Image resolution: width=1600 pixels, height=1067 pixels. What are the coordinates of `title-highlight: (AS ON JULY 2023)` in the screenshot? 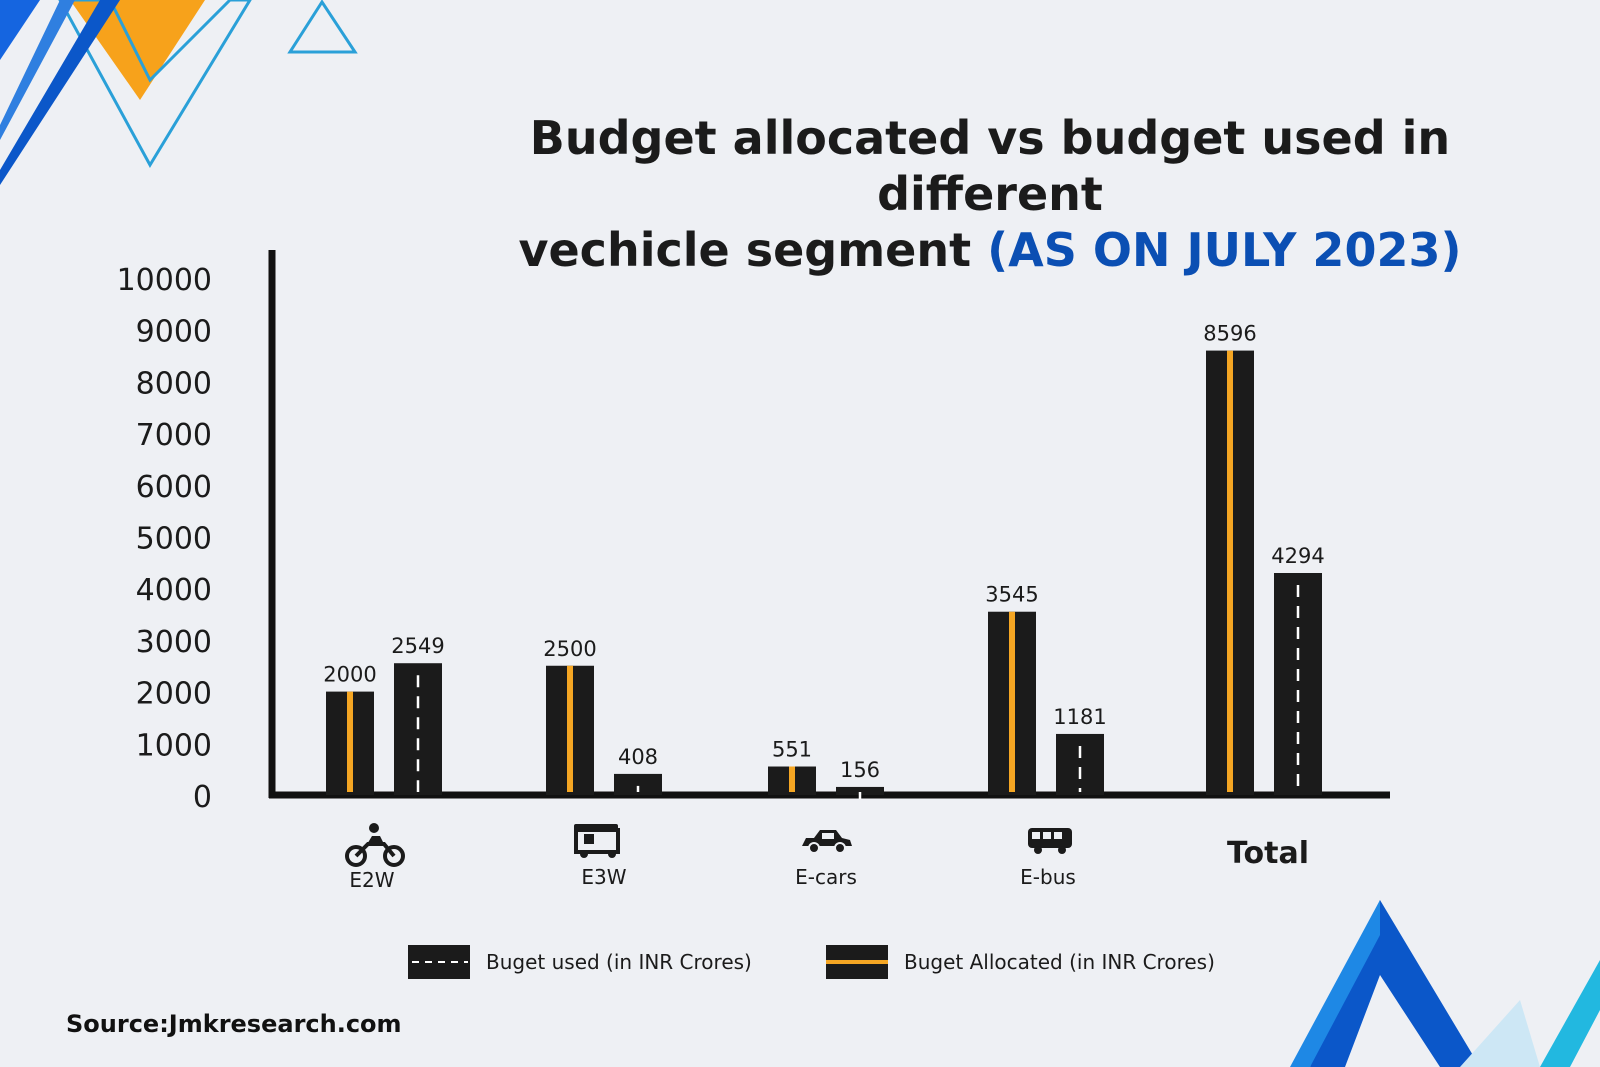 It's located at (1224, 250).